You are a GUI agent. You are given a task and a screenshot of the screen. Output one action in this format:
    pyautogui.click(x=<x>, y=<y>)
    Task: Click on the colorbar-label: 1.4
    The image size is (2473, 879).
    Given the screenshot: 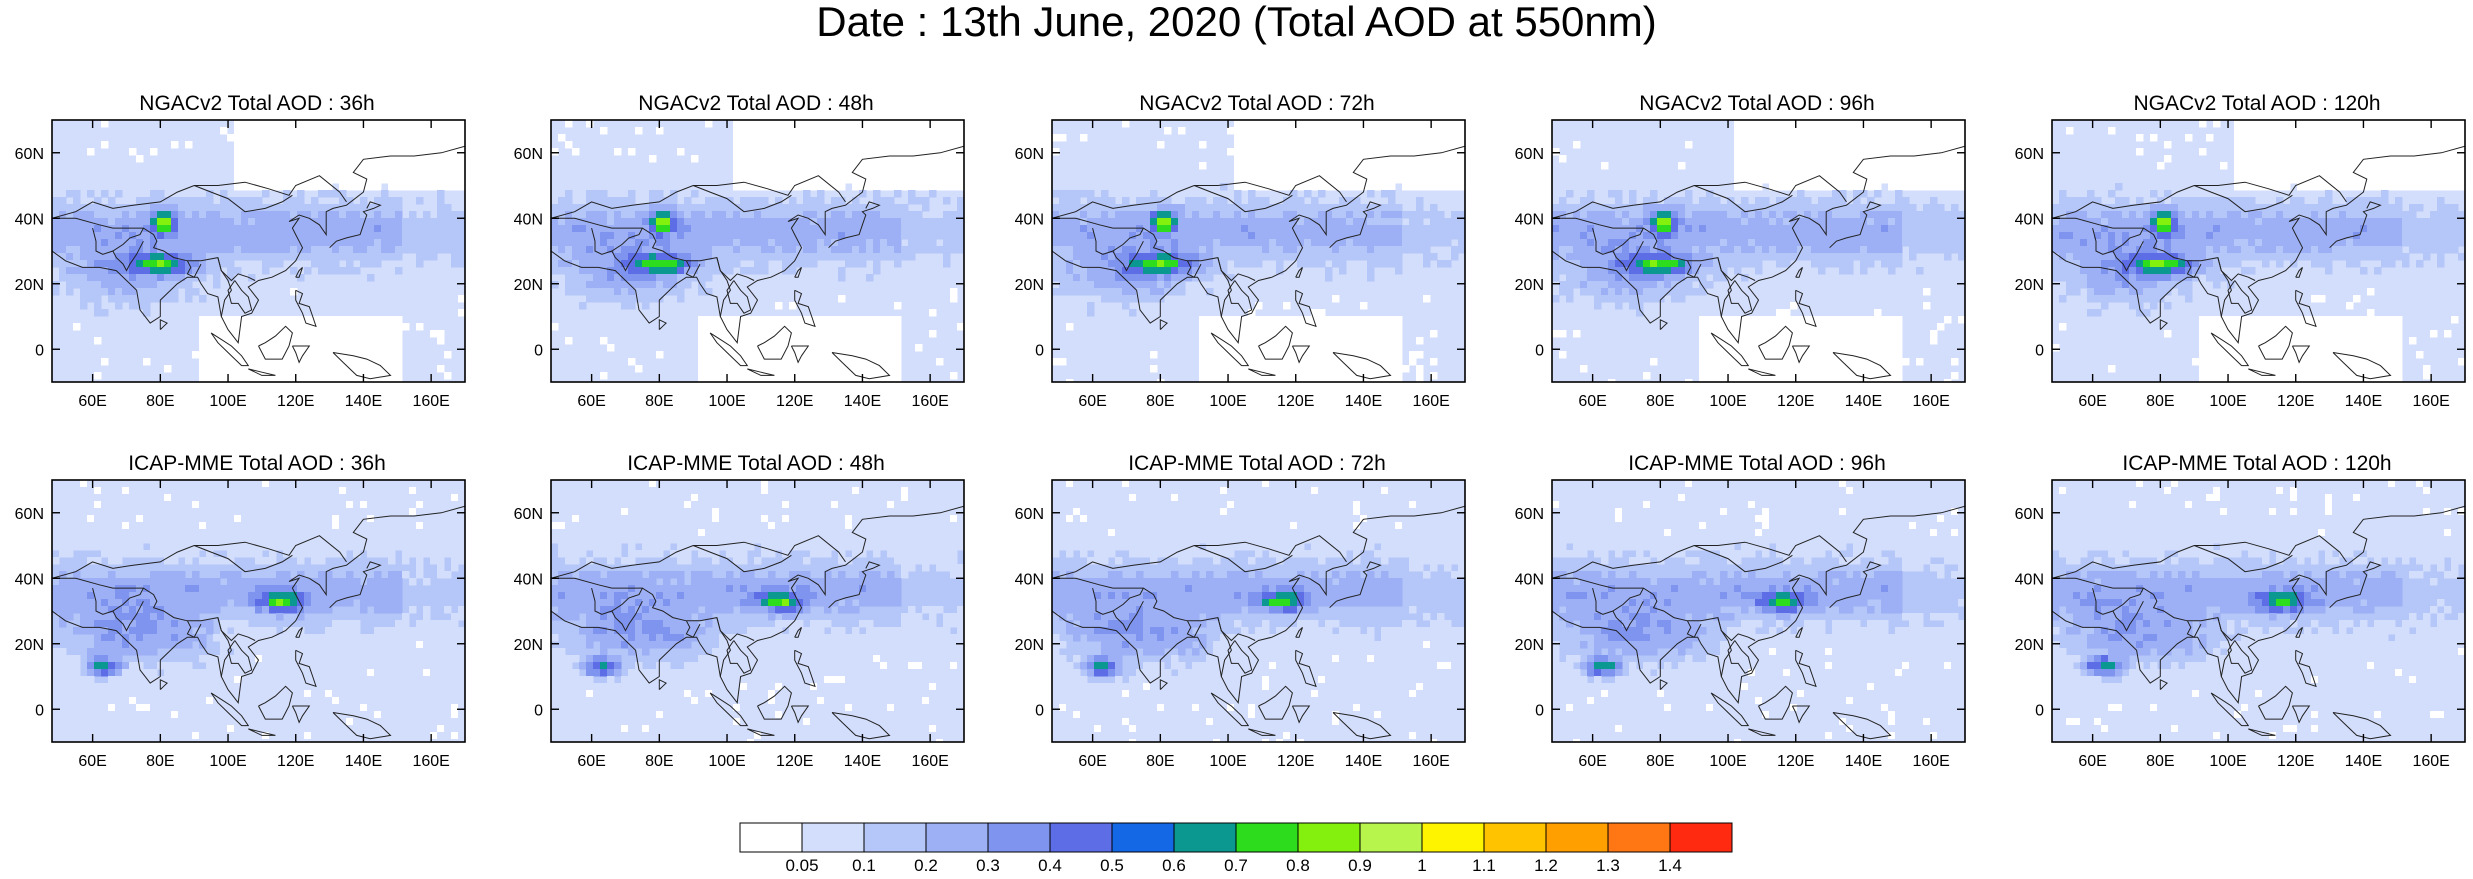 What is the action you would take?
    pyautogui.click(x=1670, y=865)
    